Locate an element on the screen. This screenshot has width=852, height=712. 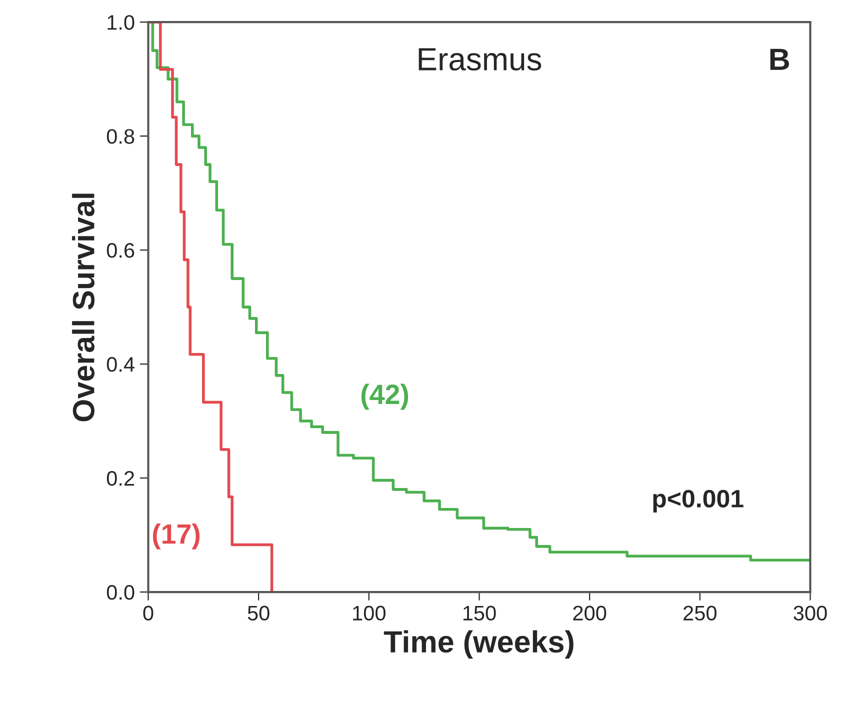
x-tick-label: 50 is located at coordinates (259, 613).